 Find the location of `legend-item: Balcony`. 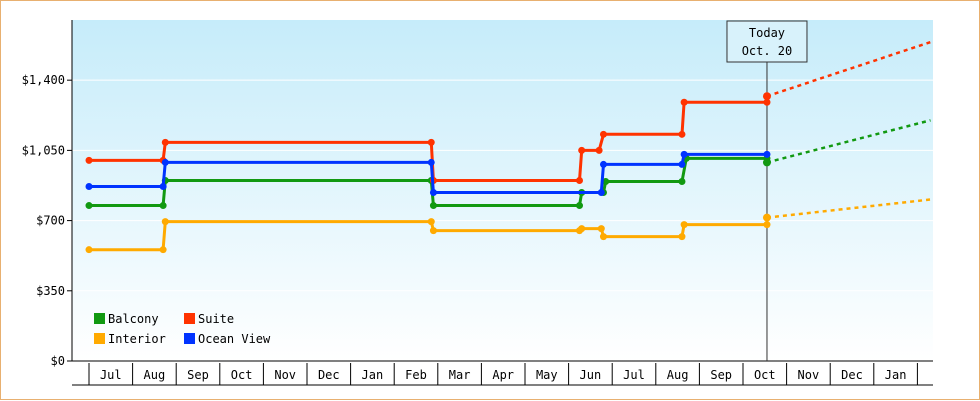

legend-item: Balcony is located at coordinates (126, 319).